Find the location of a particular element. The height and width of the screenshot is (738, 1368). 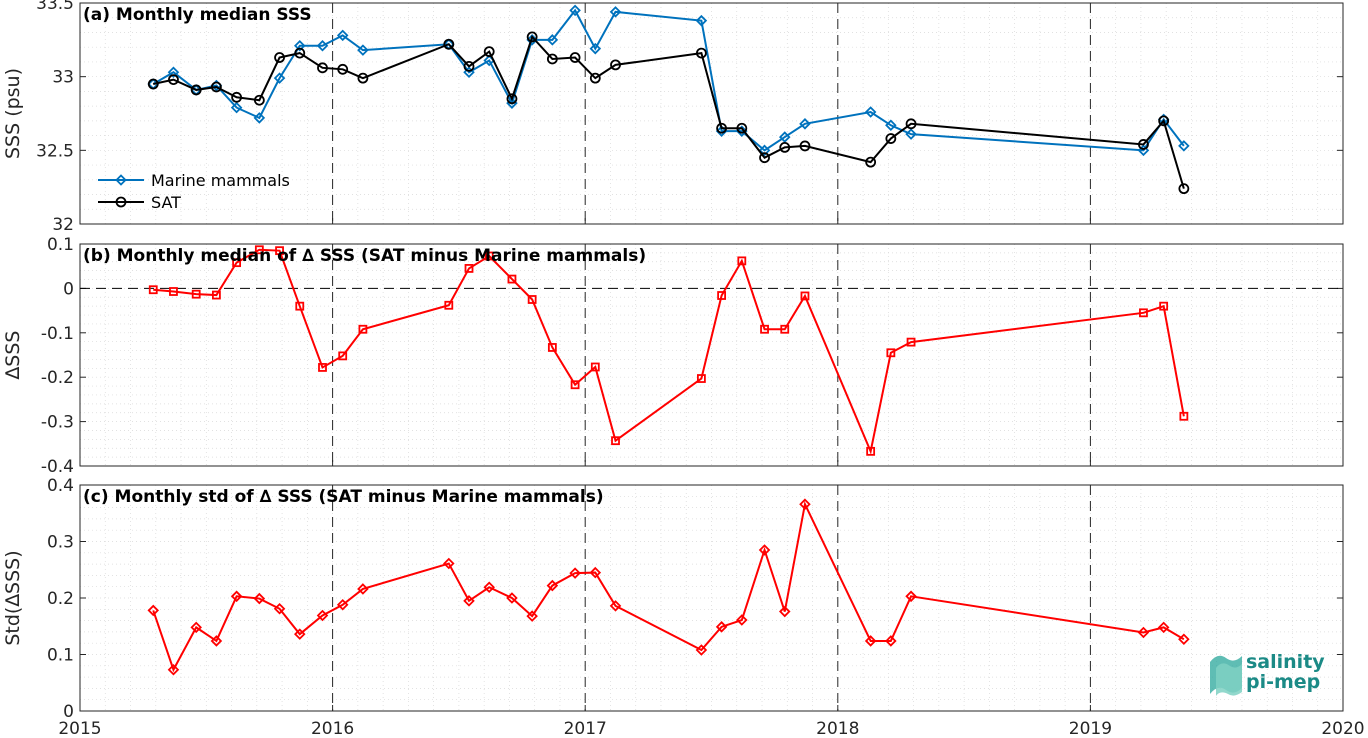

x-tick-label: 2016 is located at coordinates (332, 728).